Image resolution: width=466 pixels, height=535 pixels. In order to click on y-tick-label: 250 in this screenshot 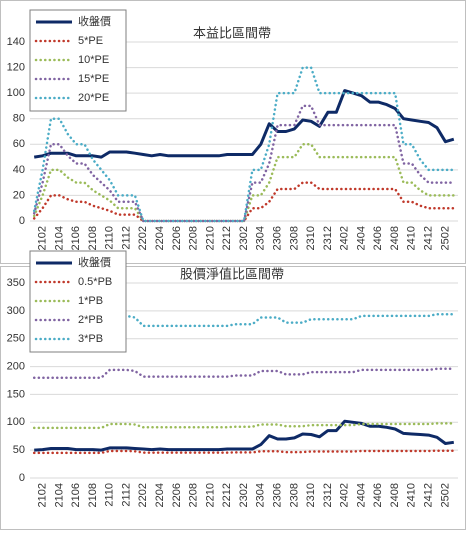, I will do `click(16, 339)`.